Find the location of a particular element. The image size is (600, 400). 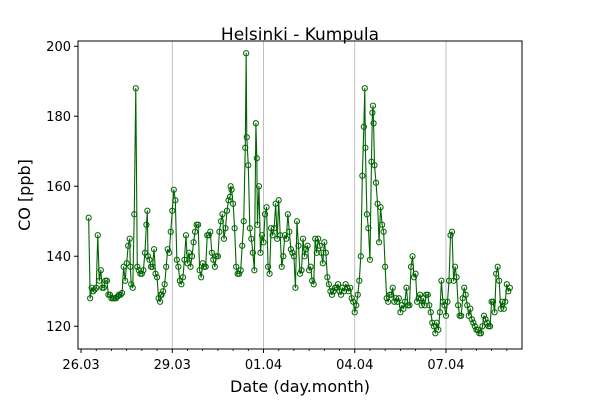

y-tick-label: 120 is located at coordinates (58, 327).